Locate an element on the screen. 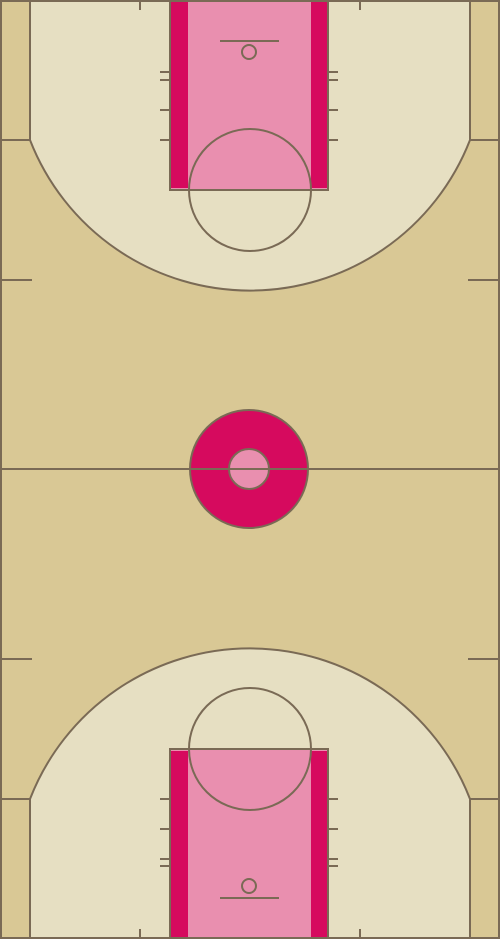 The width and height of the screenshot is (500, 939). paint-bottom is located at coordinates (249, 813).